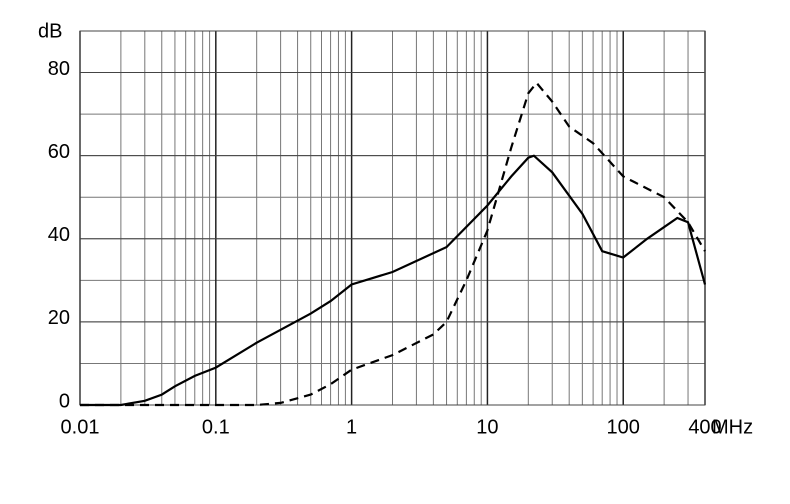  What do you see at coordinates (732, 427) in the screenshot?
I see `x-axis-label: MHz` at bounding box center [732, 427].